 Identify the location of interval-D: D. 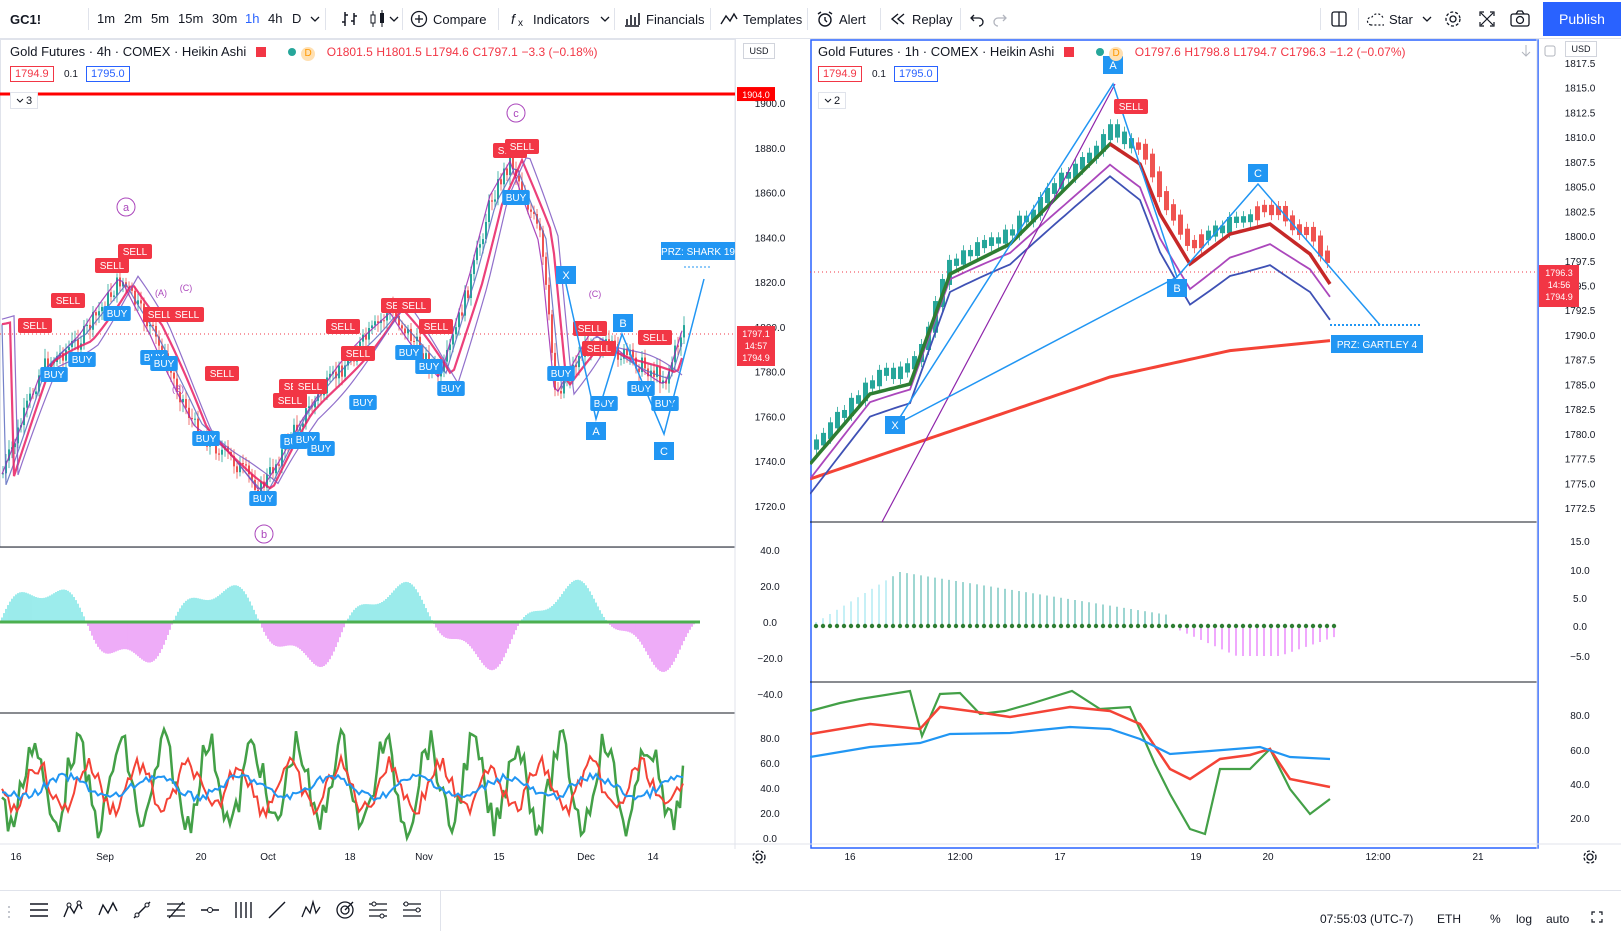
(297, 18).